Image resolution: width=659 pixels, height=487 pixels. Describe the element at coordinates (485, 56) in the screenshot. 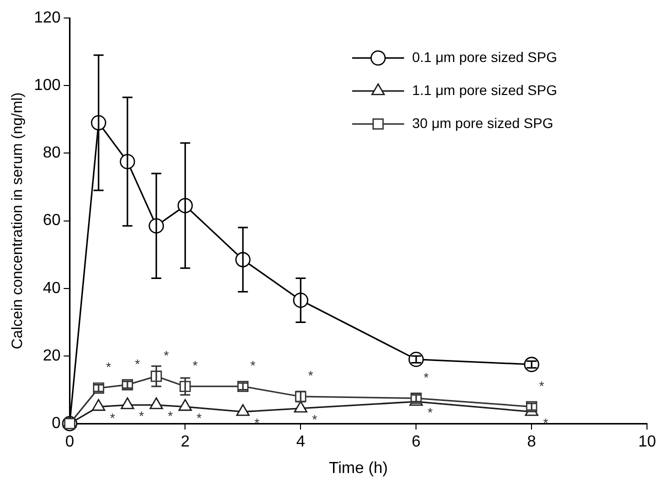

I see `legend-label: 0.1 μm pore sized SPG` at that location.